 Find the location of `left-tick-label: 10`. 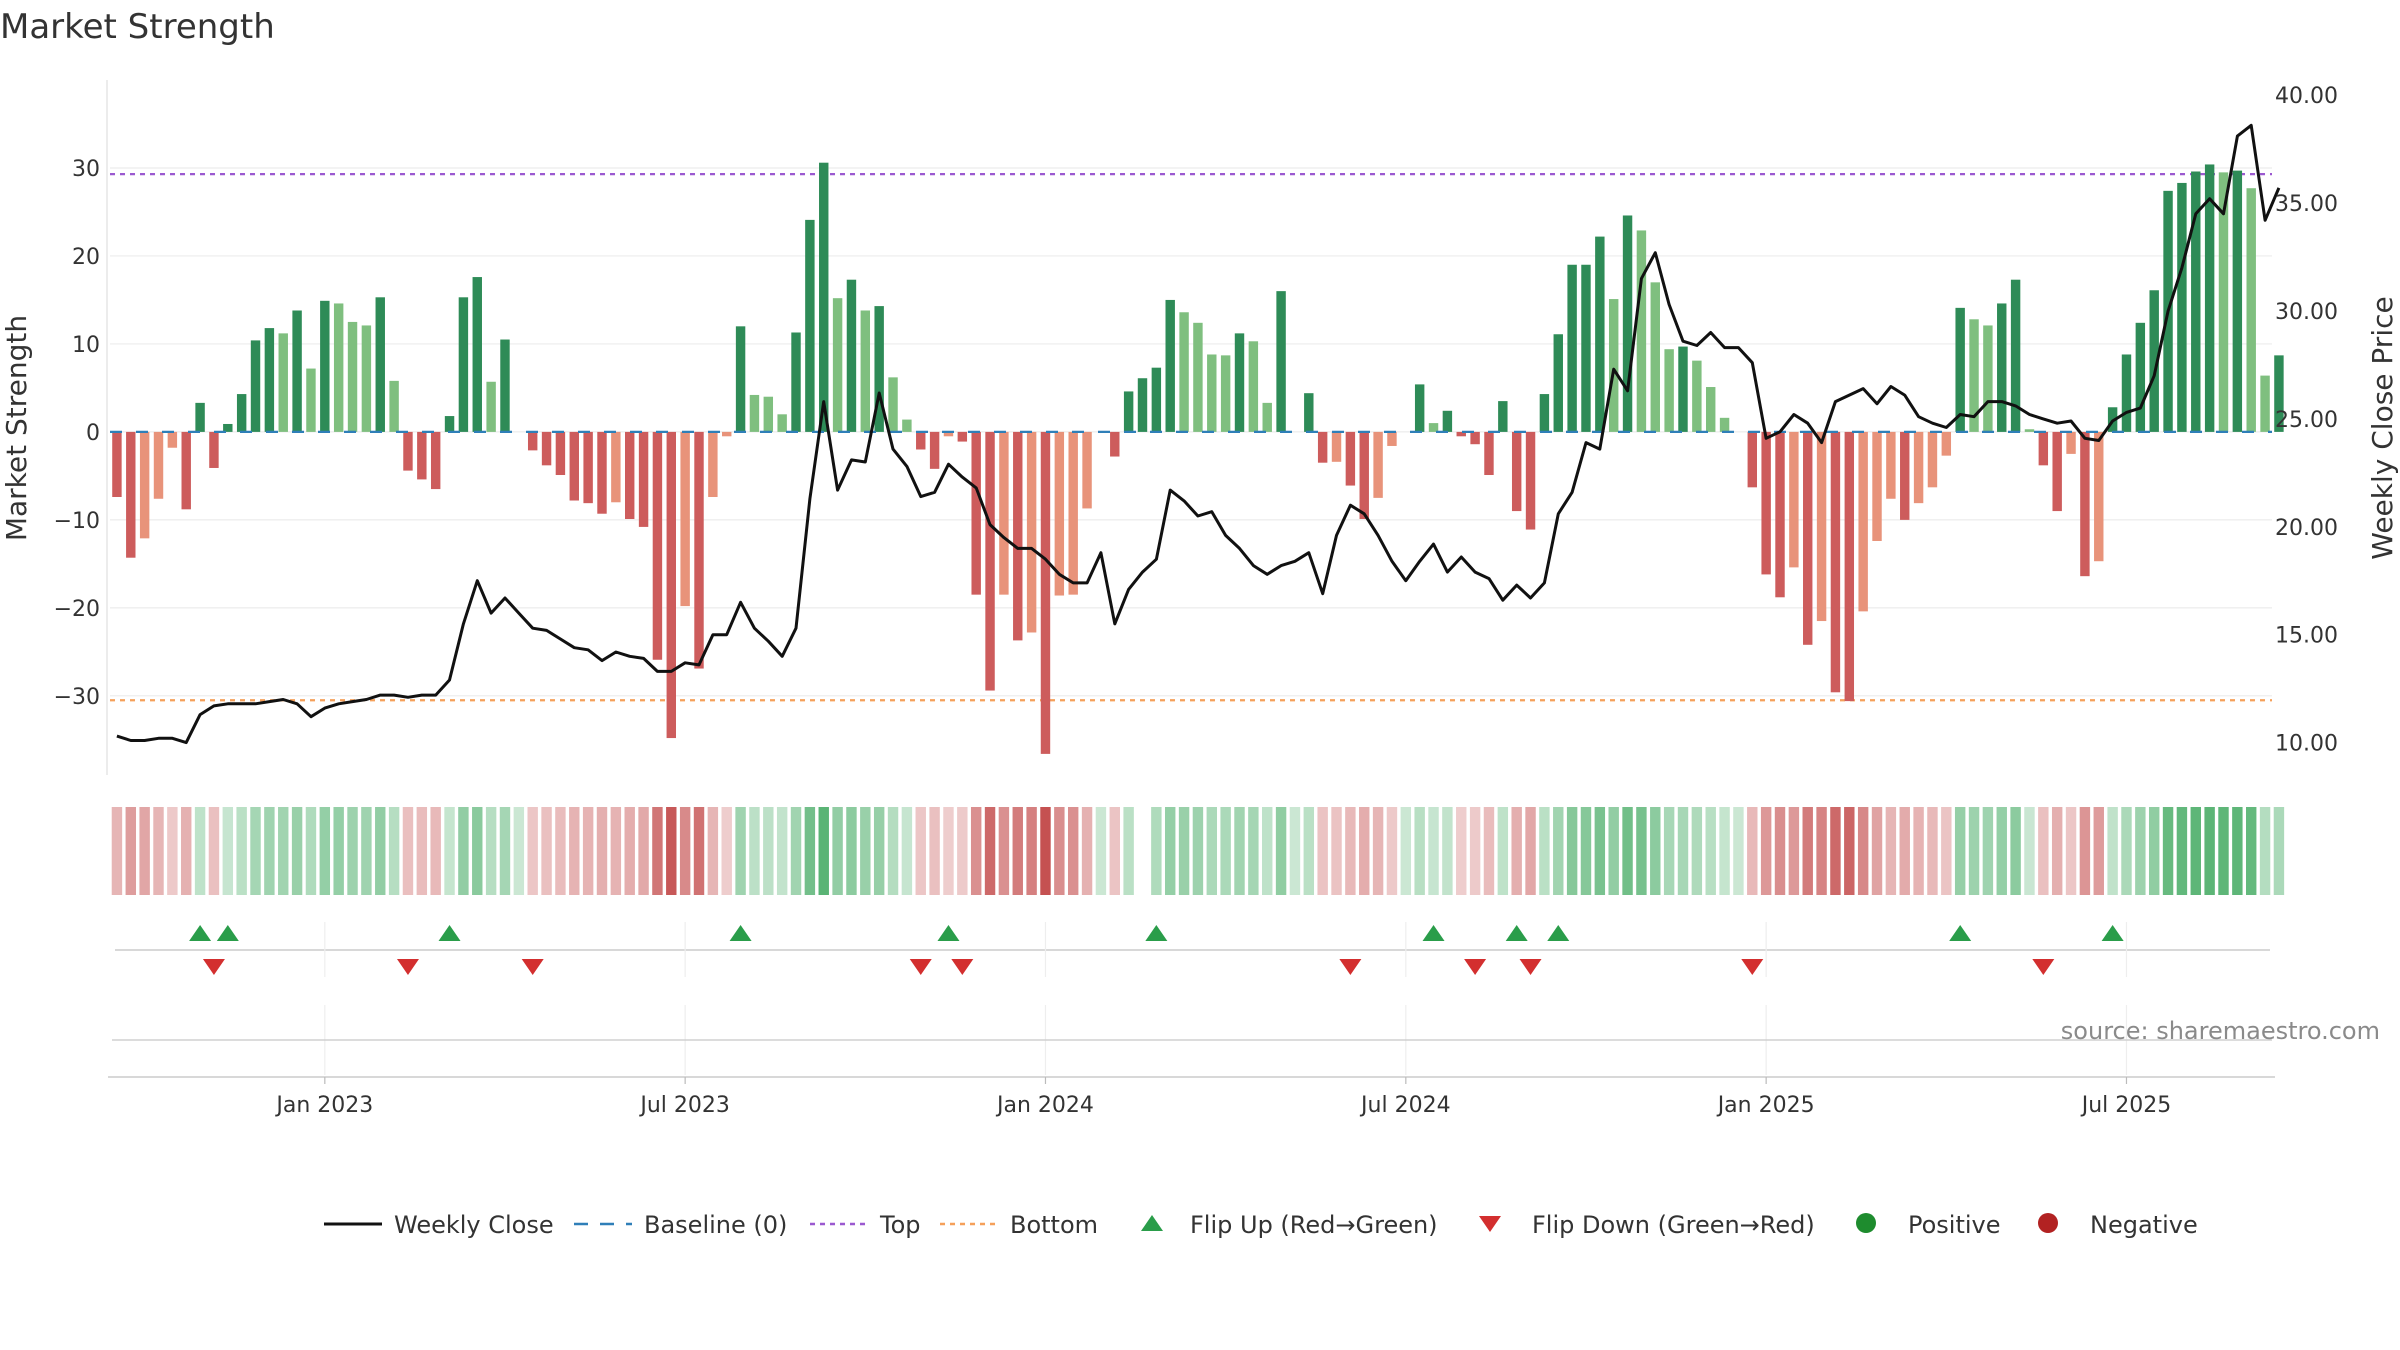

left-tick-label: 10 is located at coordinates (86, 345).